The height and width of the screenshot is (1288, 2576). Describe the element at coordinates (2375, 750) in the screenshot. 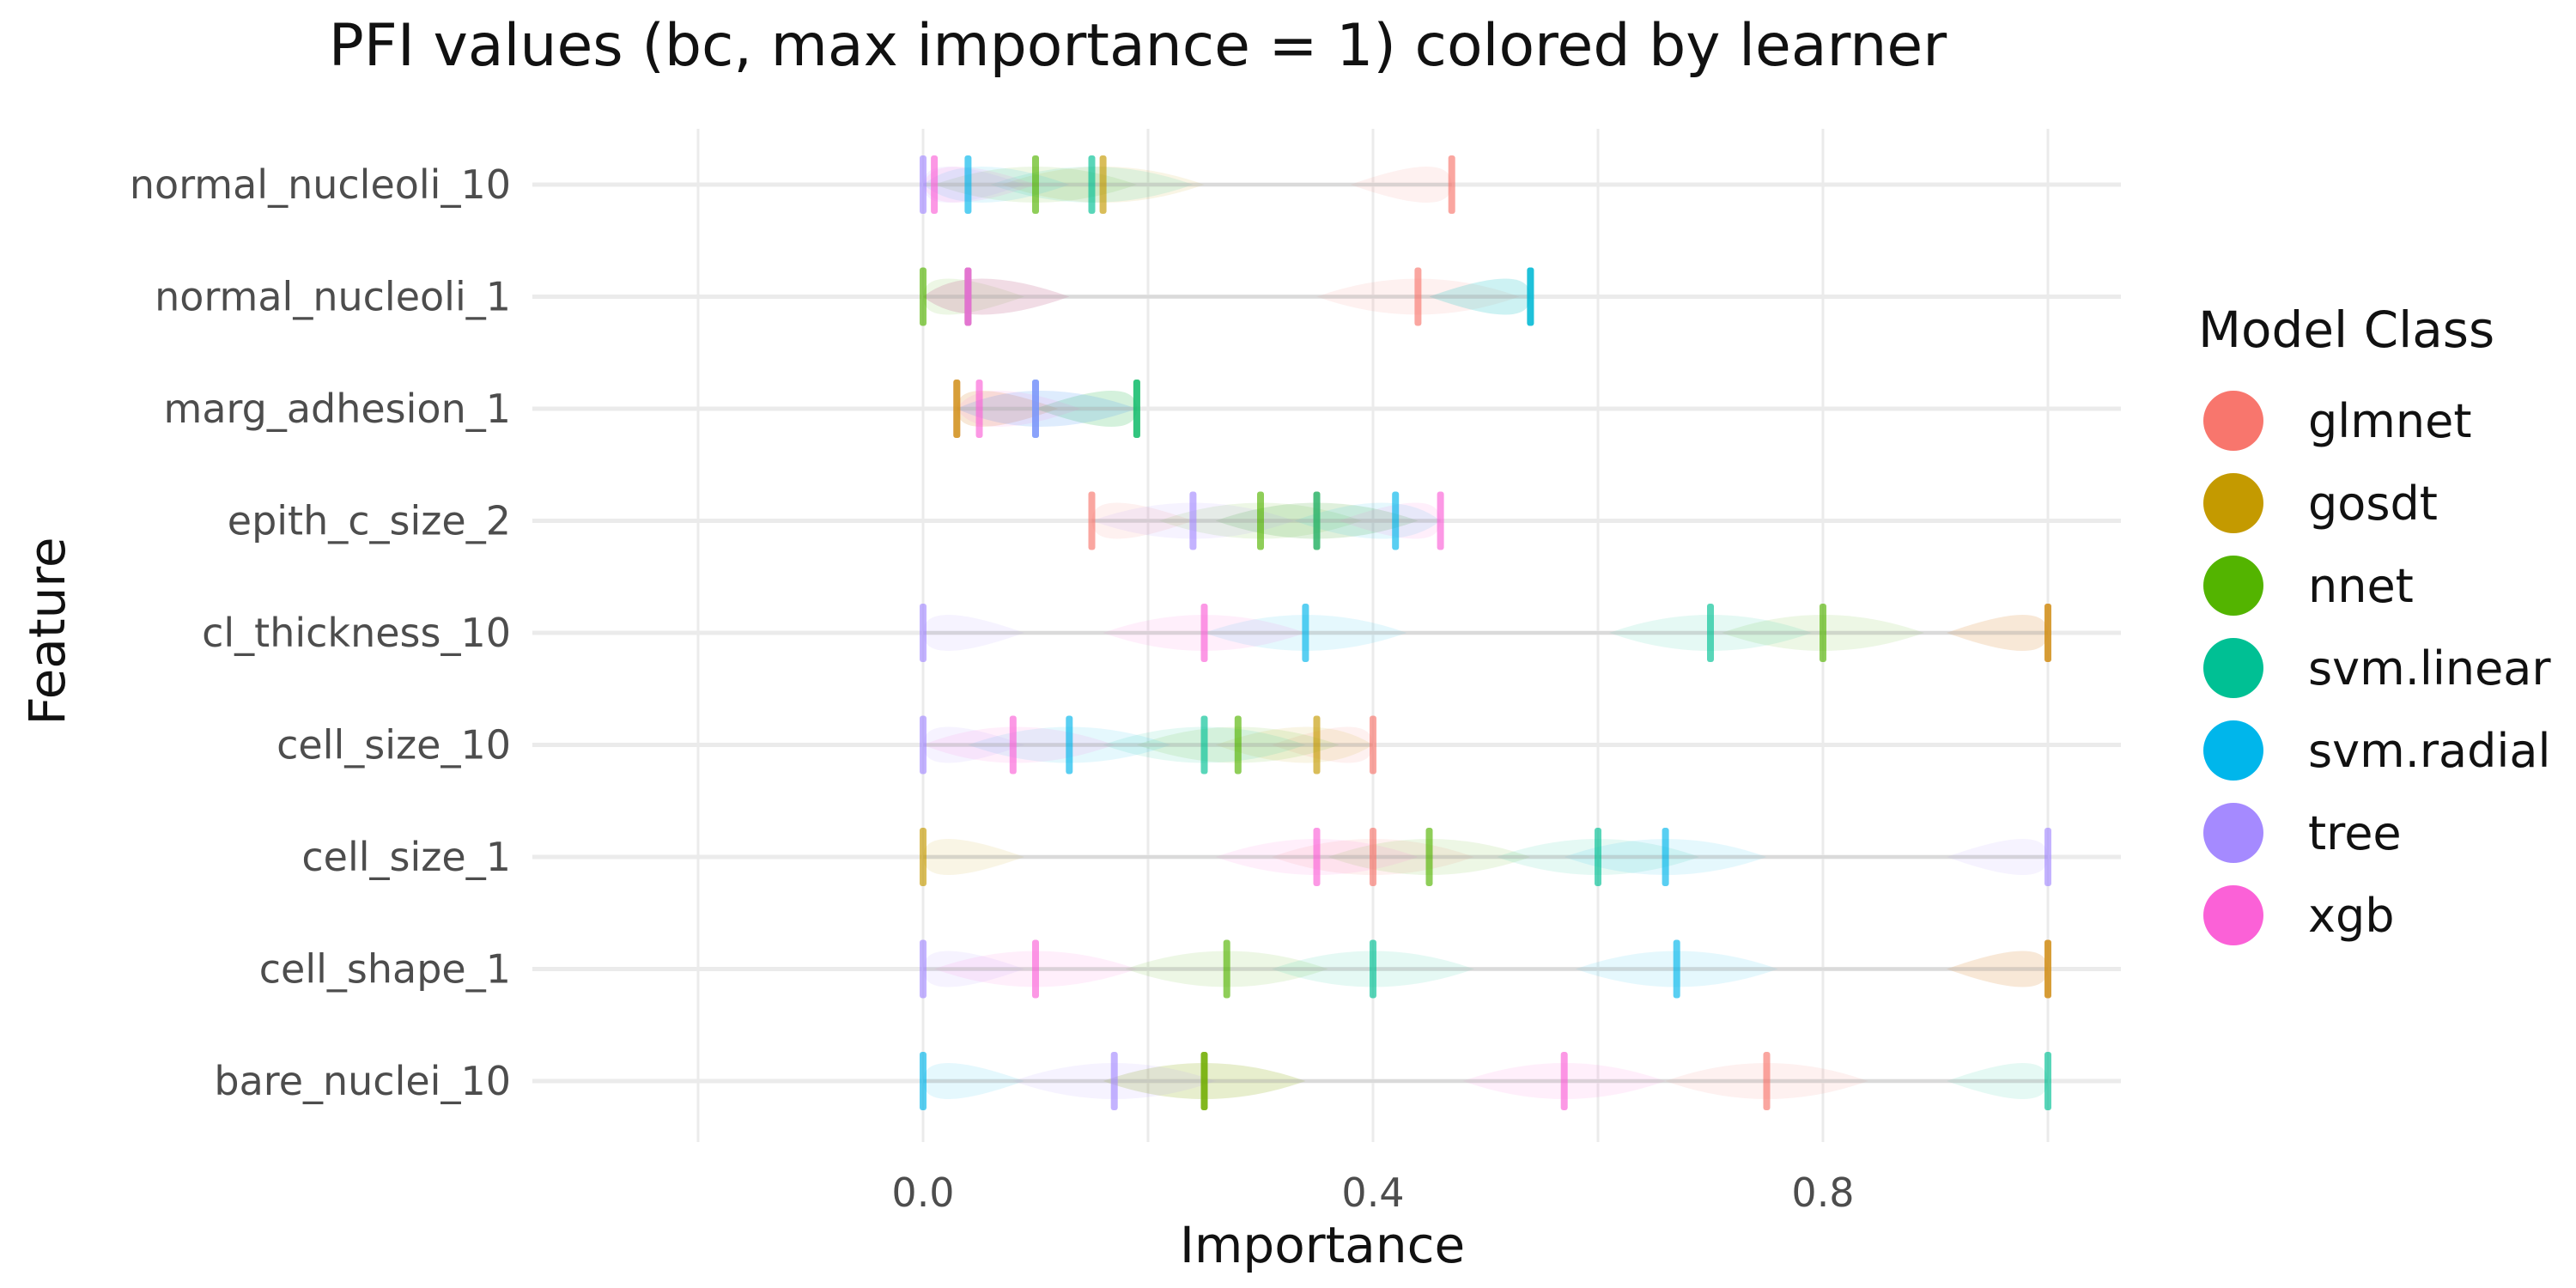

I see `legend-item: svm.radial` at that location.